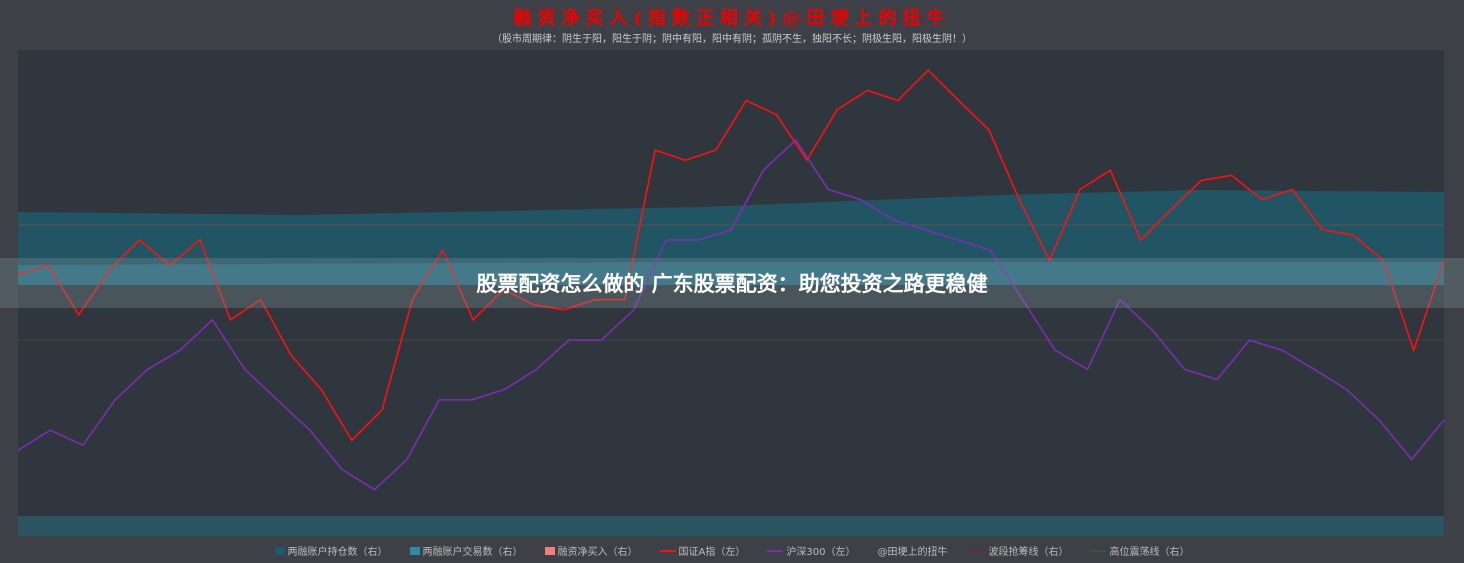 The width and height of the screenshot is (1464, 563). I want to click on legend-item: 融资净买入（右）, so click(591, 550).